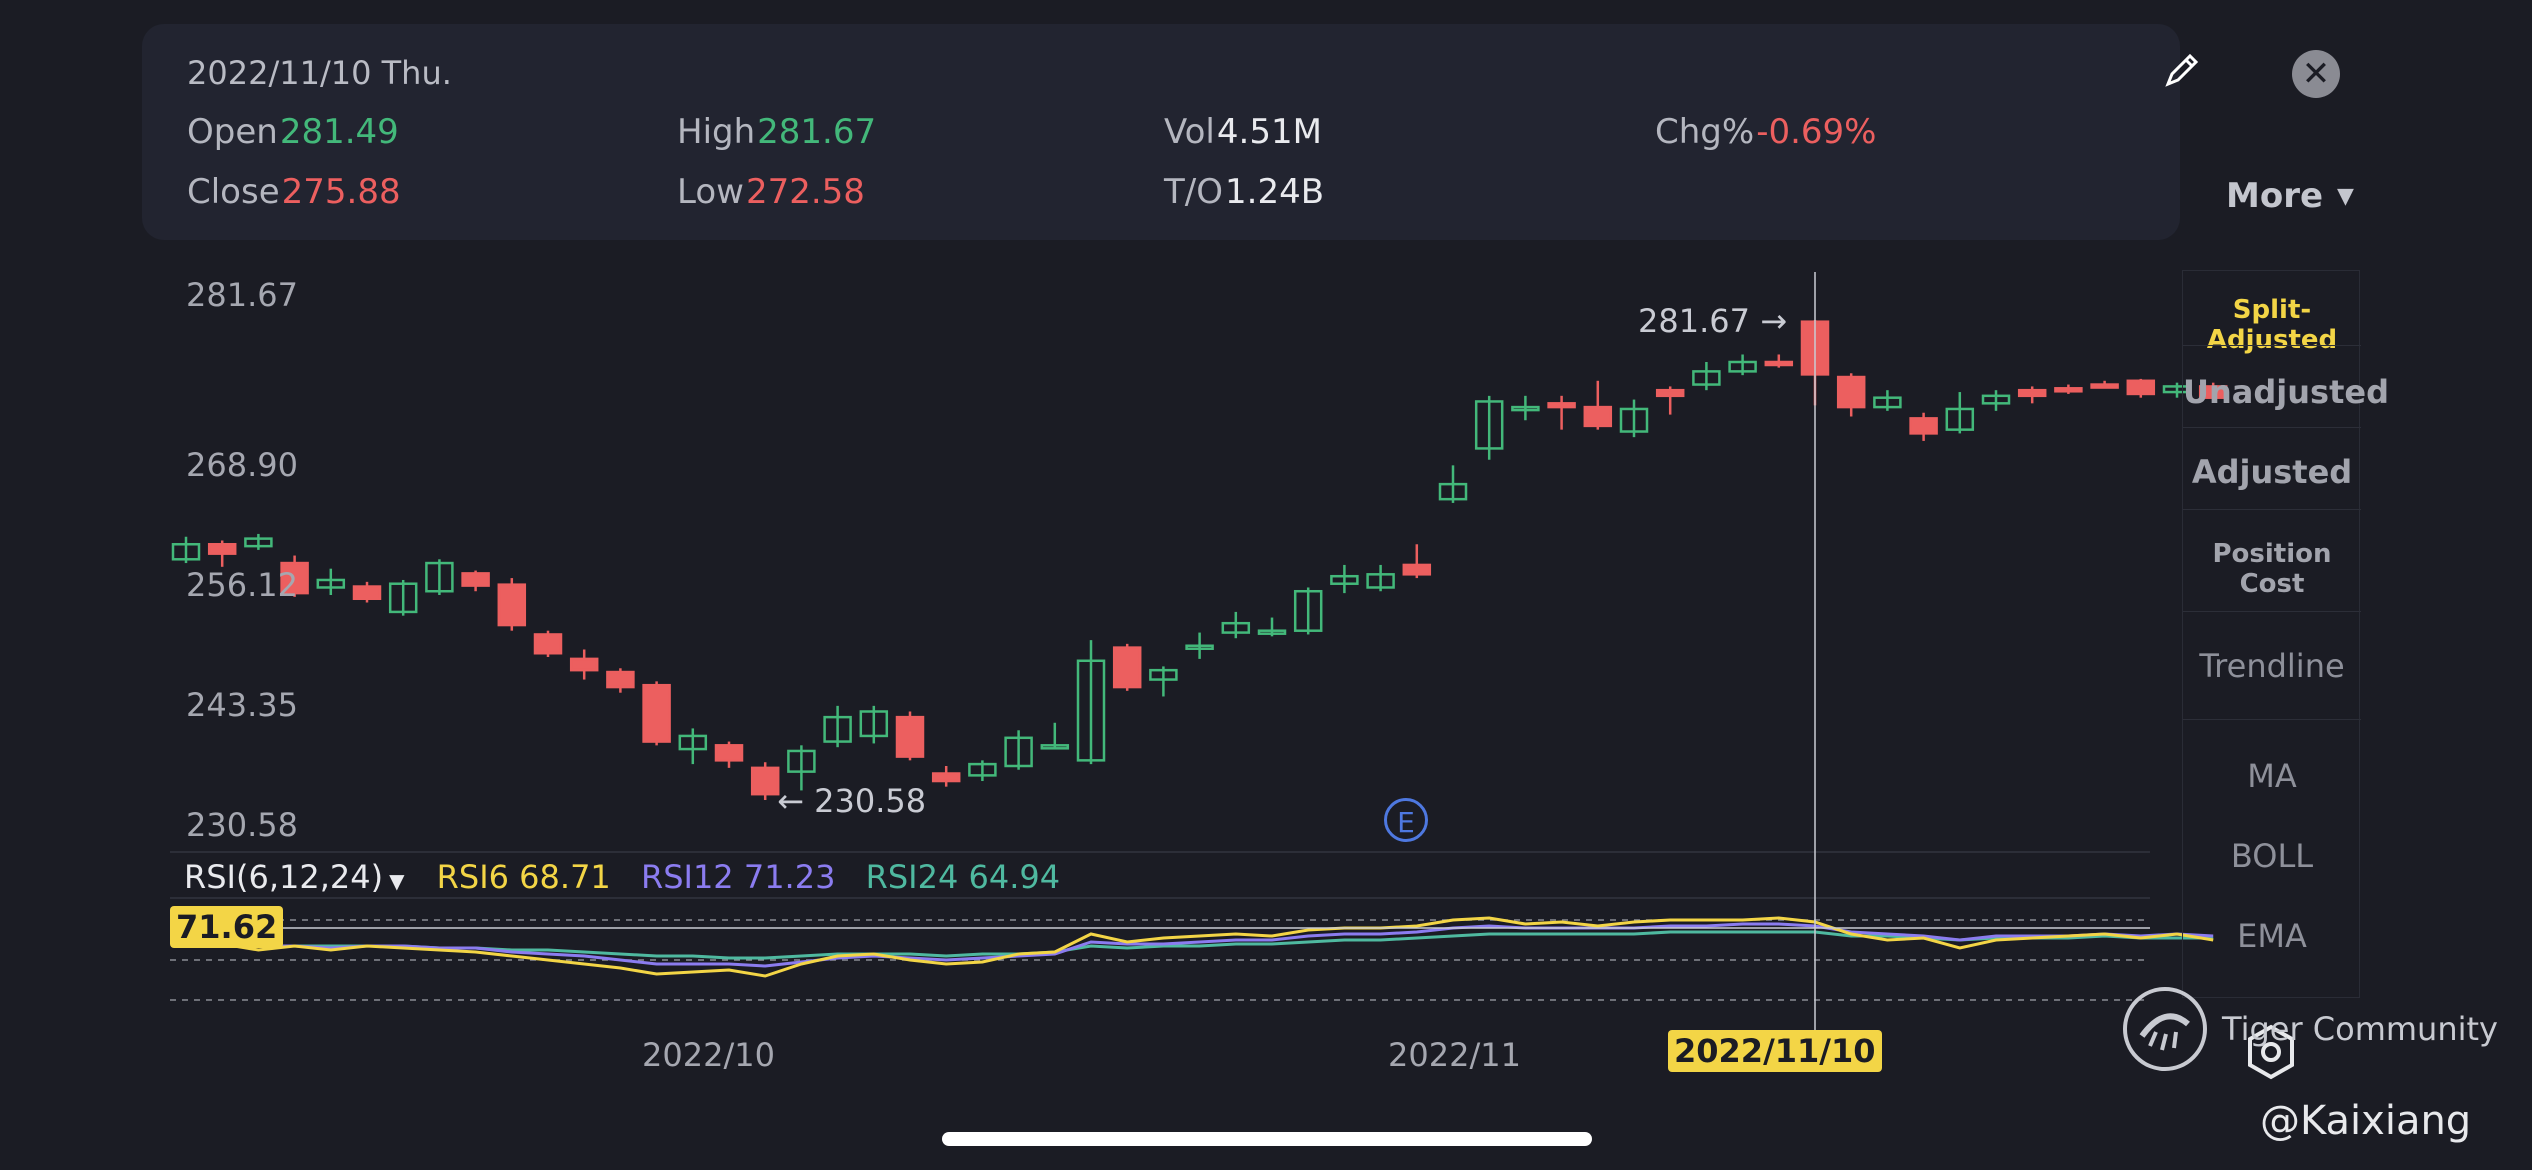 The height and width of the screenshot is (1170, 2532). I want to click on rsi12-value: RSI12 71.23, so click(738, 877).